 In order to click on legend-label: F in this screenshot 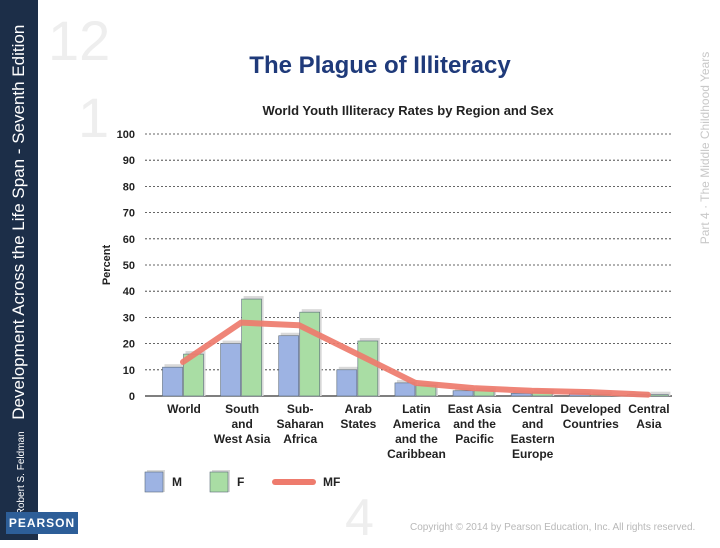, I will do `click(240, 482)`.